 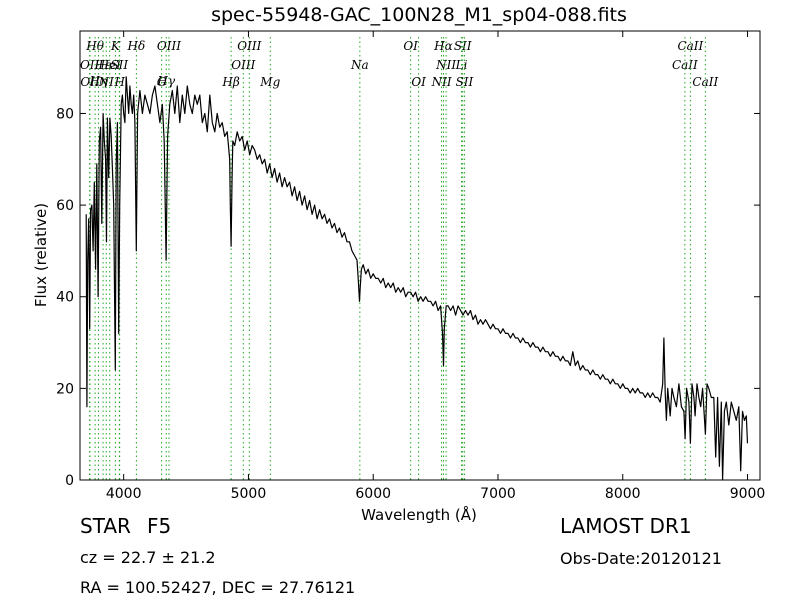 What do you see at coordinates (148, 557) in the screenshot?
I see `redshift-value: cz = 22.7 ± 21.2` at bounding box center [148, 557].